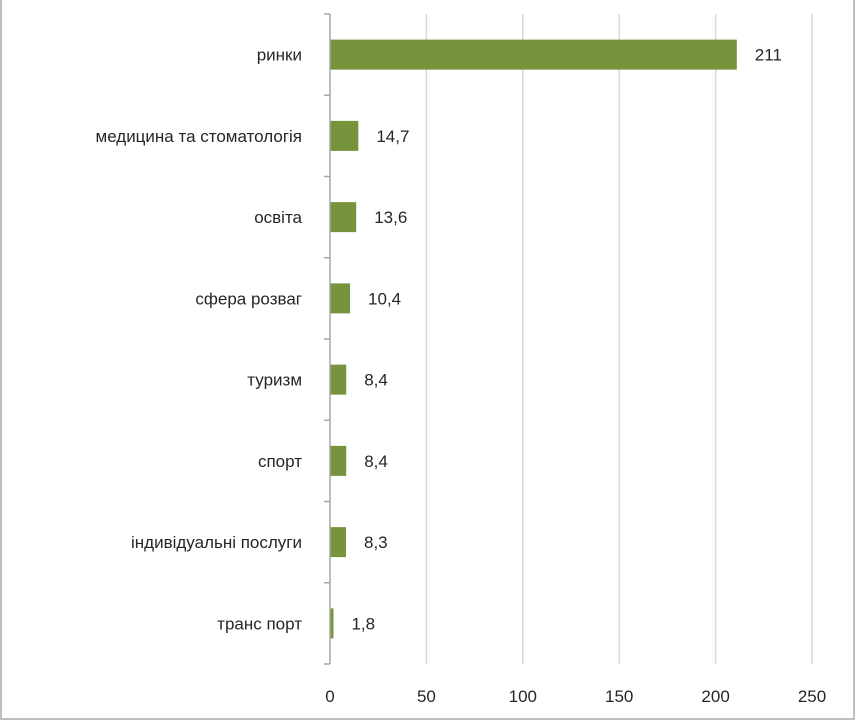  Describe the element at coordinates (259, 623) in the screenshot. I see `category-label: транс порт` at that location.